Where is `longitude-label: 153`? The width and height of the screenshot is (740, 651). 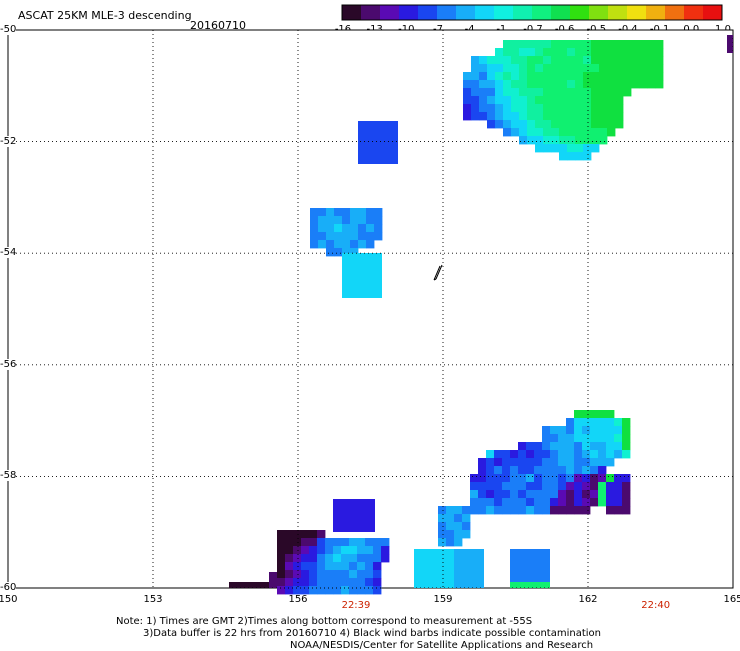
longitude-label: 153 is located at coordinates (153, 599).